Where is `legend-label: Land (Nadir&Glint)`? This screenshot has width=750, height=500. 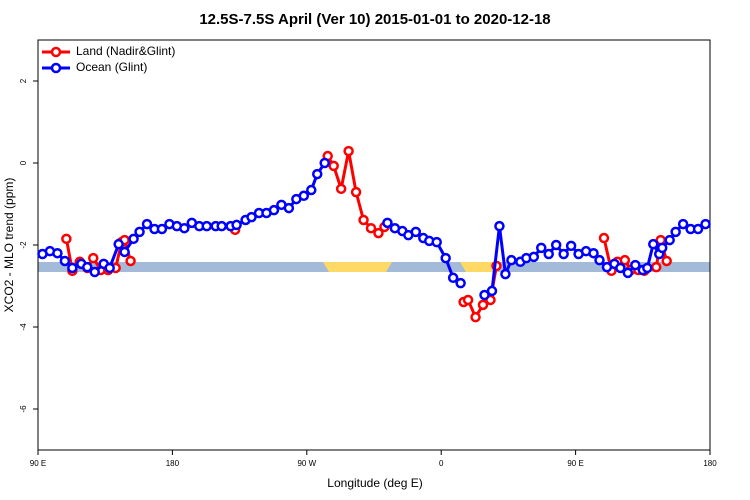
legend-label: Land (Nadir&Glint) is located at coordinates (125, 51).